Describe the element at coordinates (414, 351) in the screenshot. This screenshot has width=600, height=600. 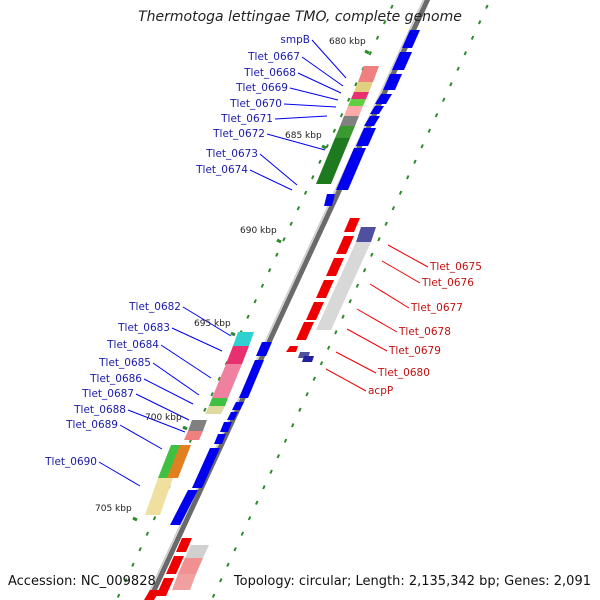
I see `gene-label-reverse: Tlet_0679` at that location.